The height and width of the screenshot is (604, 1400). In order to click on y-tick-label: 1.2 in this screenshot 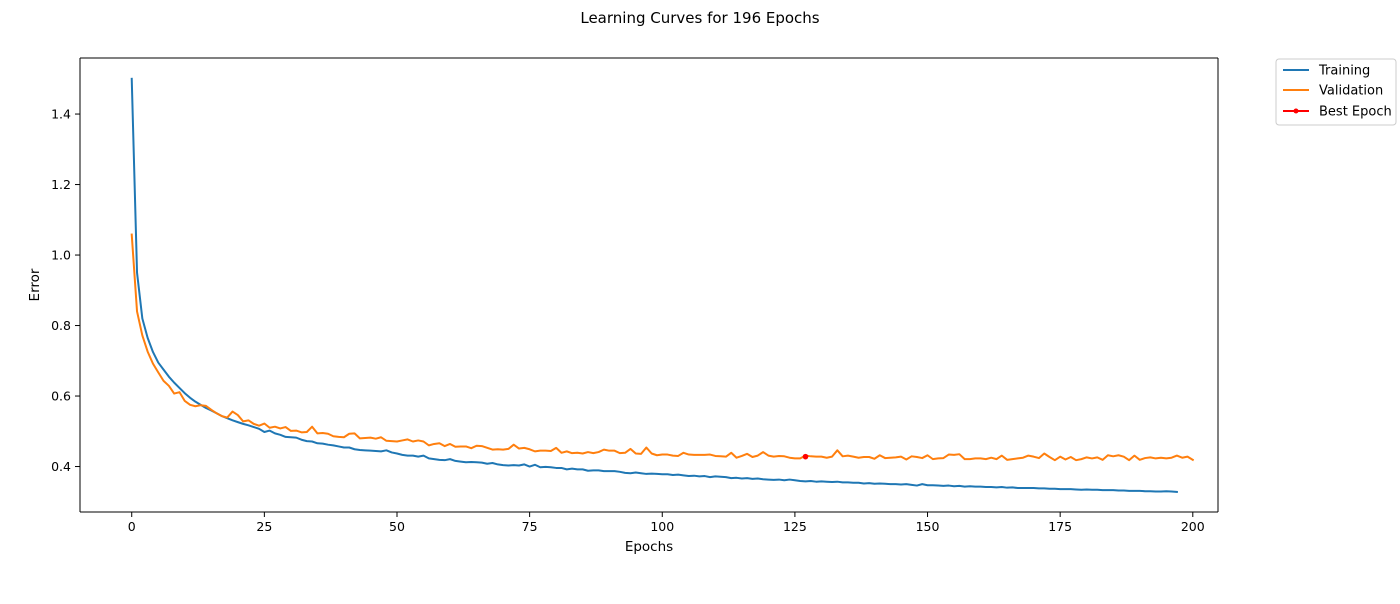, I will do `click(61, 184)`.